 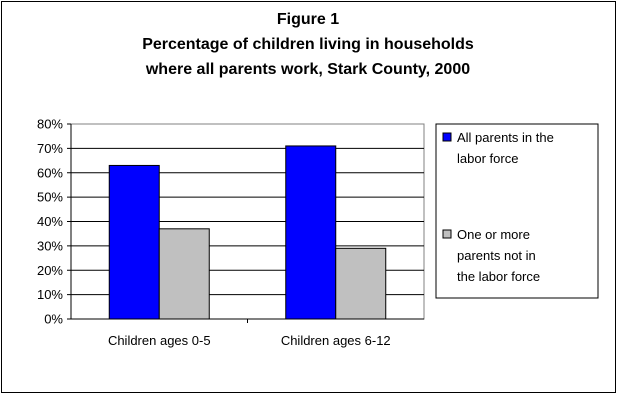 I want to click on x-tick-label: Children ages 0-5, so click(x=159, y=340).